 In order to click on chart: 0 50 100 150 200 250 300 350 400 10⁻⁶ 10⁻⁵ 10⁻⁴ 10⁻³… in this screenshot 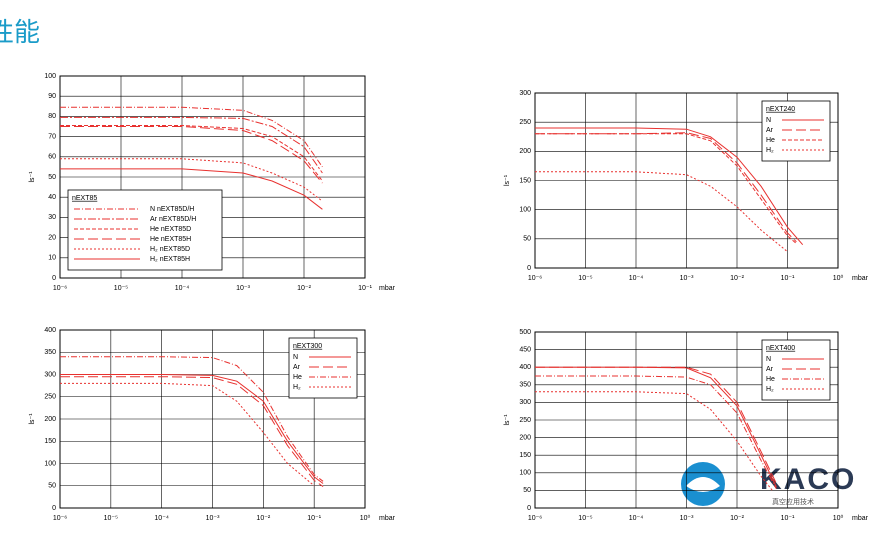, I will do `click(212, 424)`.